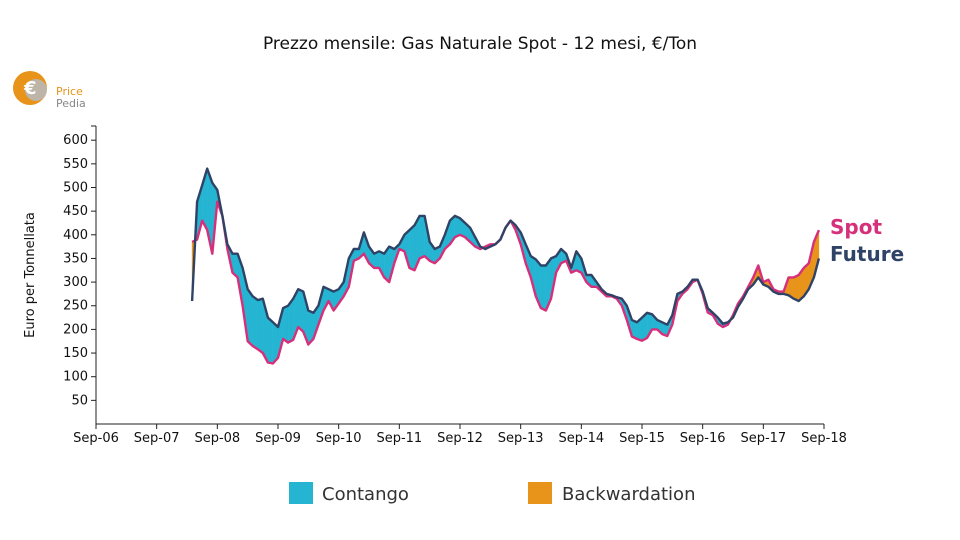  What do you see at coordinates (581, 438) in the screenshot?
I see `x-tick-label: Sep-14` at bounding box center [581, 438].